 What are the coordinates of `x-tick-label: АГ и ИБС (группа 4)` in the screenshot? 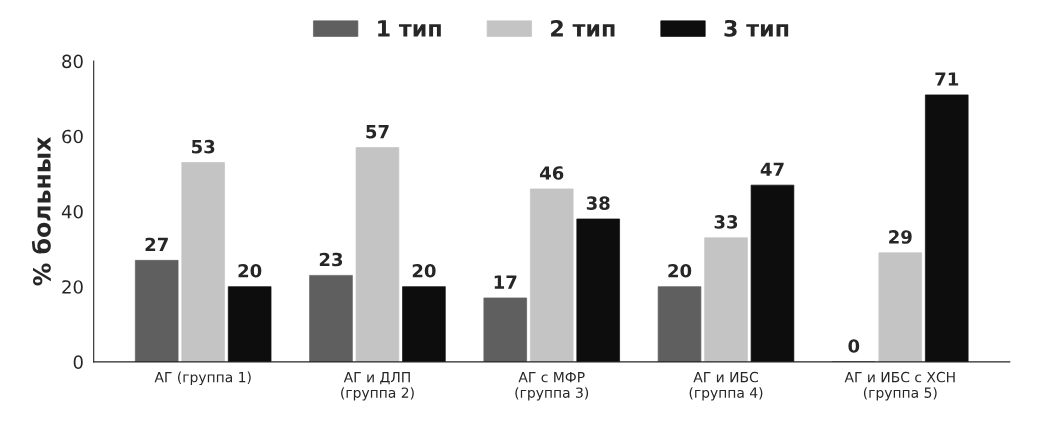 It's located at (726, 386).